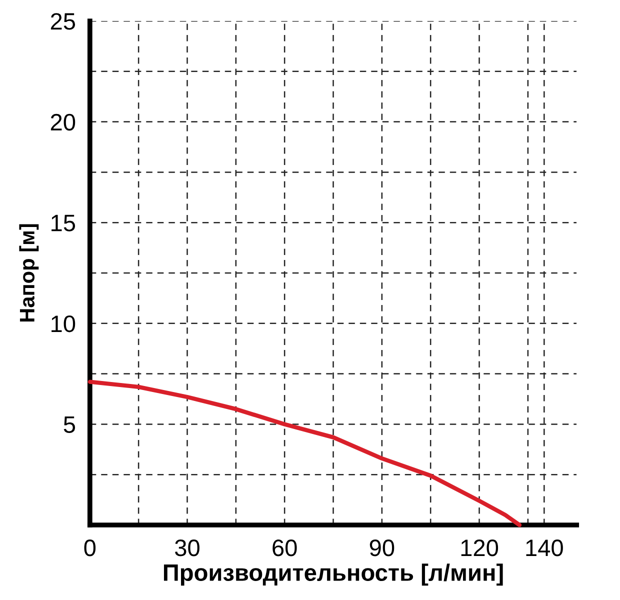 This screenshot has width=620, height=600. What do you see at coordinates (479, 548) in the screenshot?
I see `x-tick-label: 120` at bounding box center [479, 548].